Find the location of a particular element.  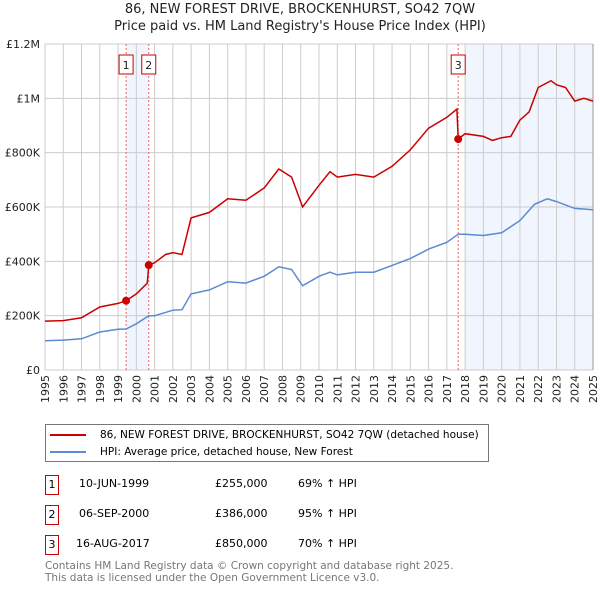

x-tick-label: 2012 is located at coordinates (356, 389).